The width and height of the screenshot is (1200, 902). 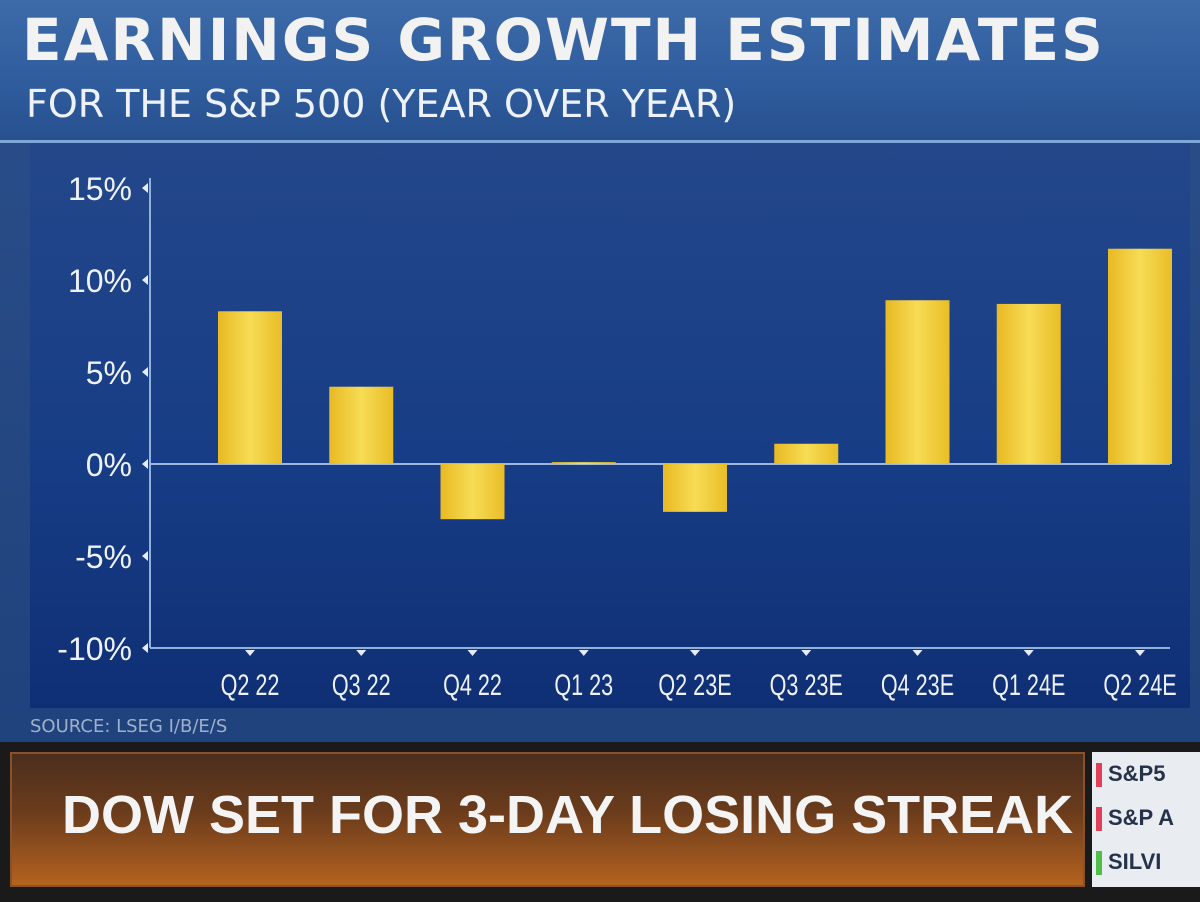 I want to click on y-tick-label: -5%, so click(x=103, y=557).